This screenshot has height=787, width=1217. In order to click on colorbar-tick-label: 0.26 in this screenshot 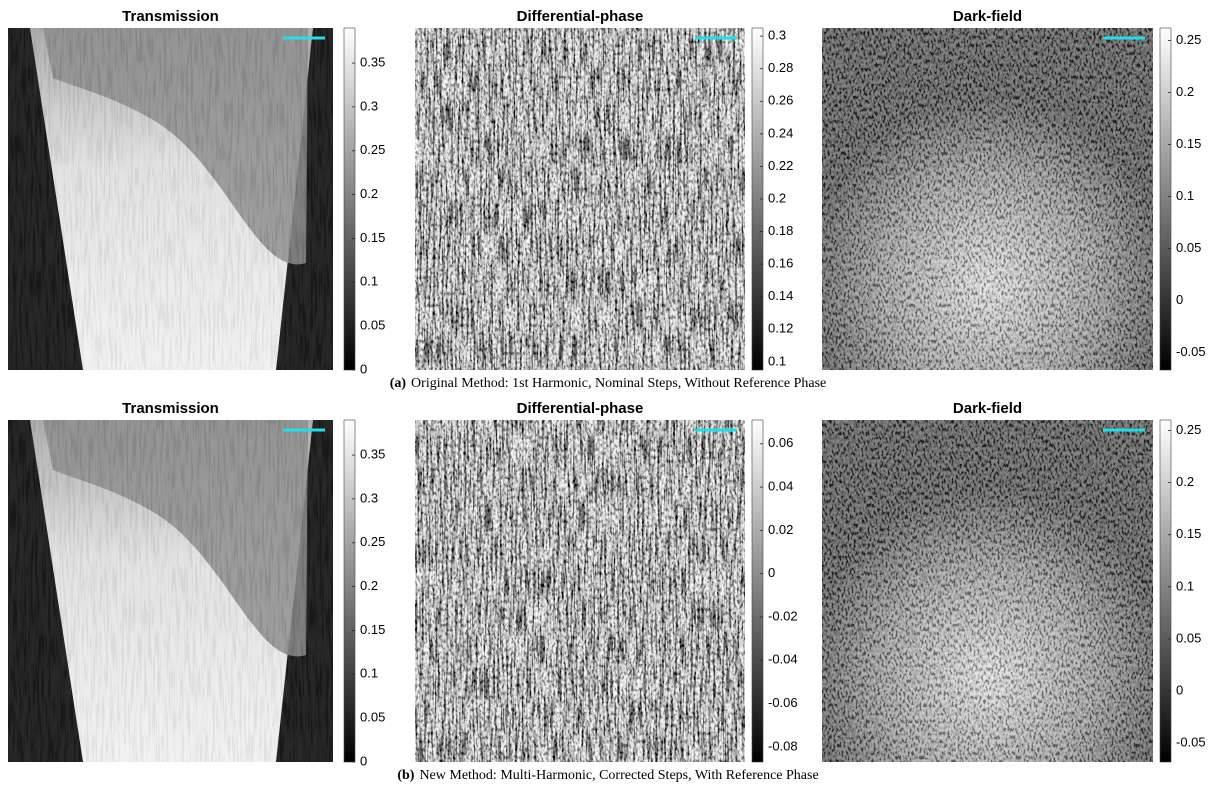, I will do `click(780, 100)`.